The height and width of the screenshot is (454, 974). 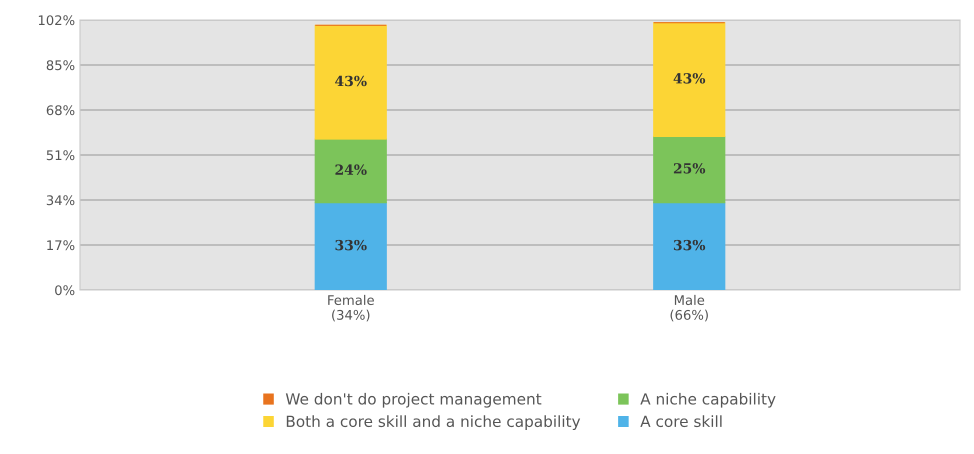 What do you see at coordinates (56, 20) in the screenshot?
I see `y-tick-label: 102%` at bounding box center [56, 20].